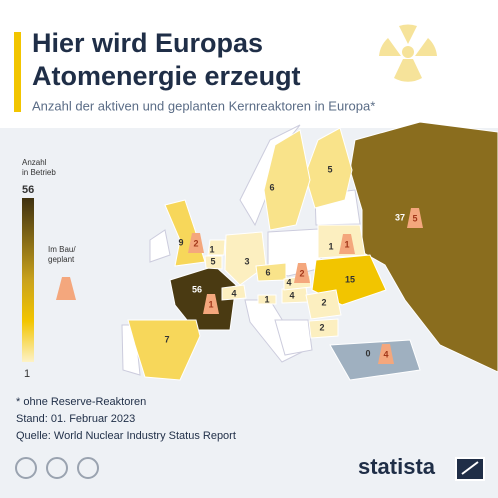  What do you see at coordinates (180, 242) in the screenshot?
I see `operating-count: 9` at bounding box center [180, 242].